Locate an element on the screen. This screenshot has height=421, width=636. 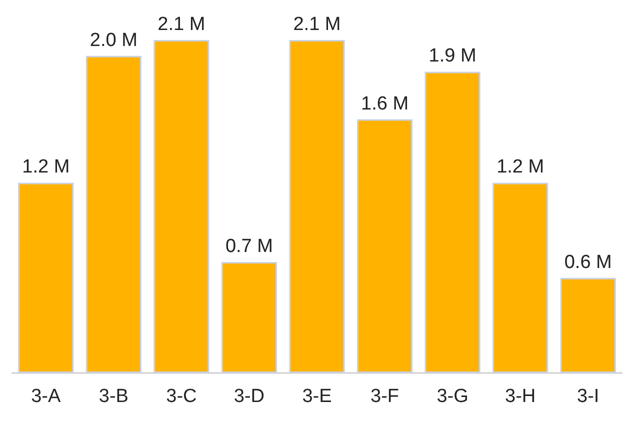
x-tick-label: 3-B is located at coordinates (113, 396).